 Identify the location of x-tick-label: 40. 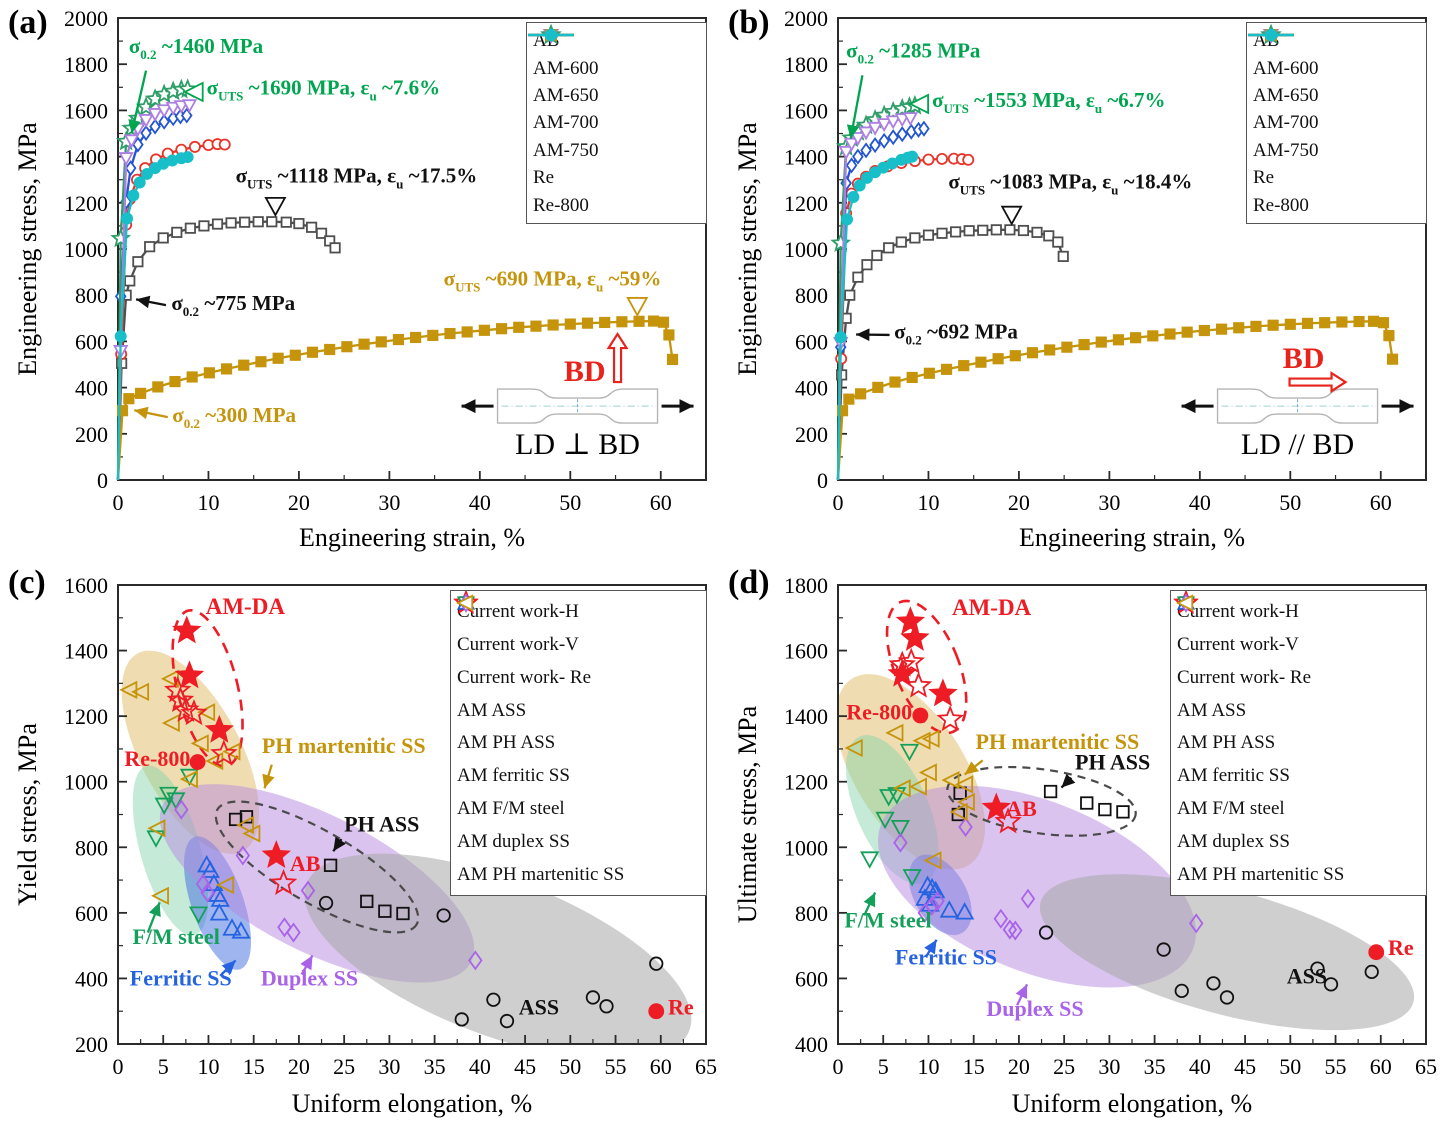
(480, 502).